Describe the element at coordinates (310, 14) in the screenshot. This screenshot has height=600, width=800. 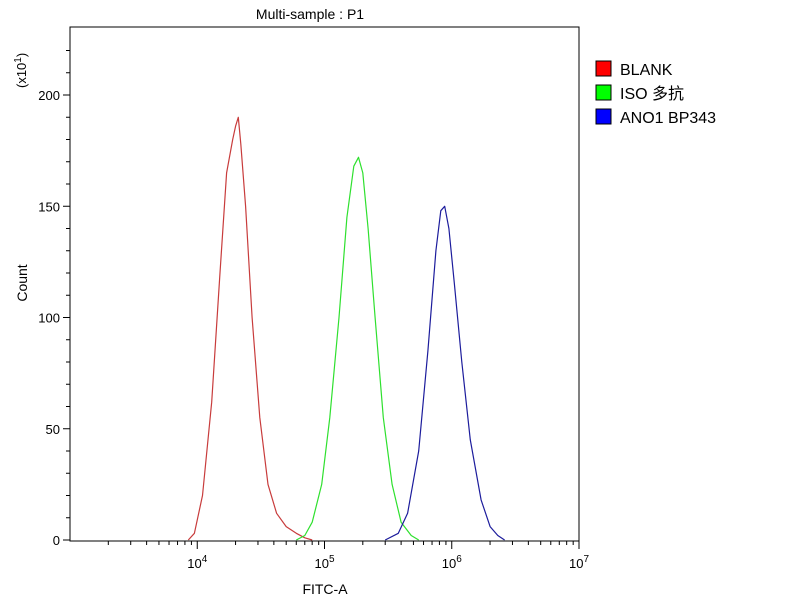
I see `chart-title: Multi-sample : P1` at that location.